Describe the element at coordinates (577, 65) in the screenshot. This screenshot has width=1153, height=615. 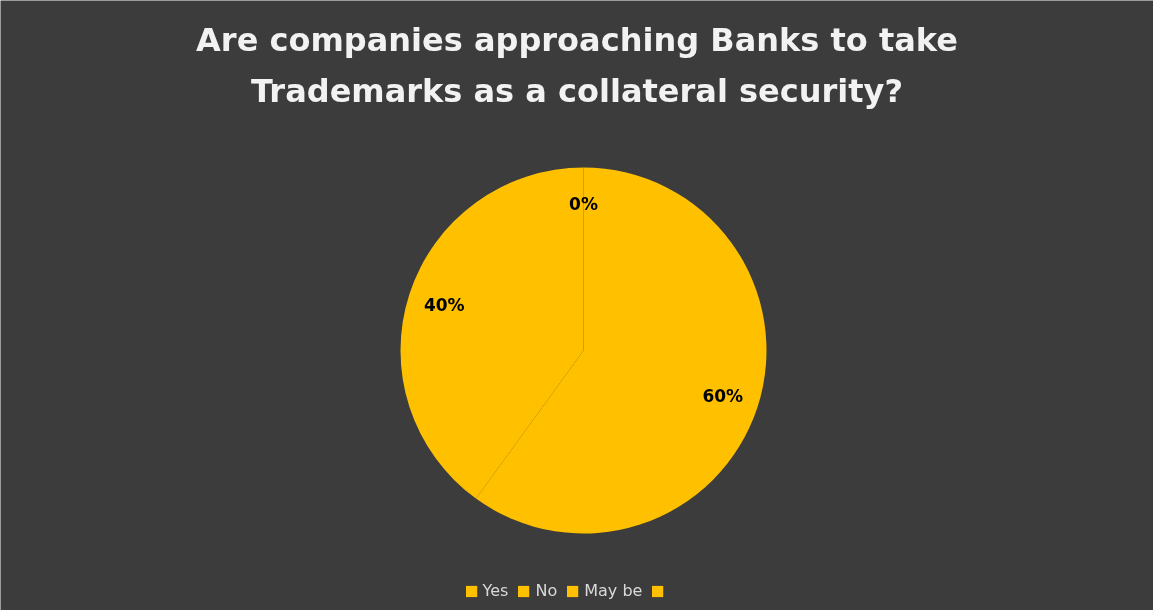
I see `chart-title: Are companies approaching Banks to take Trademarks as a collateral security?` at that location.